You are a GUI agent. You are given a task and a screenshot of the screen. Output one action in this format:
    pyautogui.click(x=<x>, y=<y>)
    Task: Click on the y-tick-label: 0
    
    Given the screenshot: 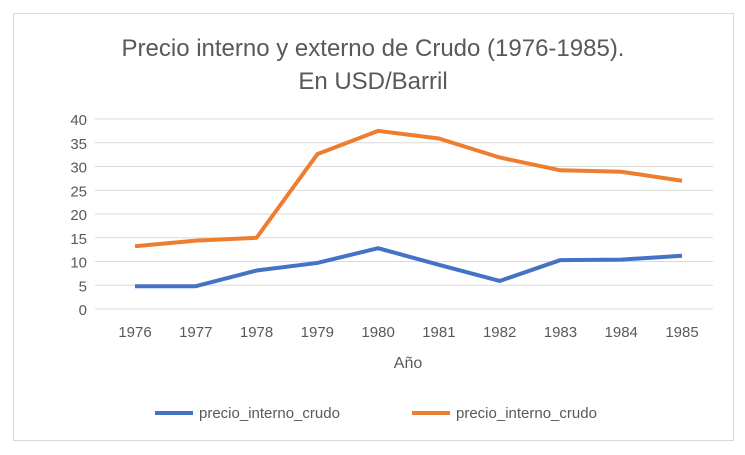 What is the action you would take?
    pyautogui.click(x=83, y=310)
    